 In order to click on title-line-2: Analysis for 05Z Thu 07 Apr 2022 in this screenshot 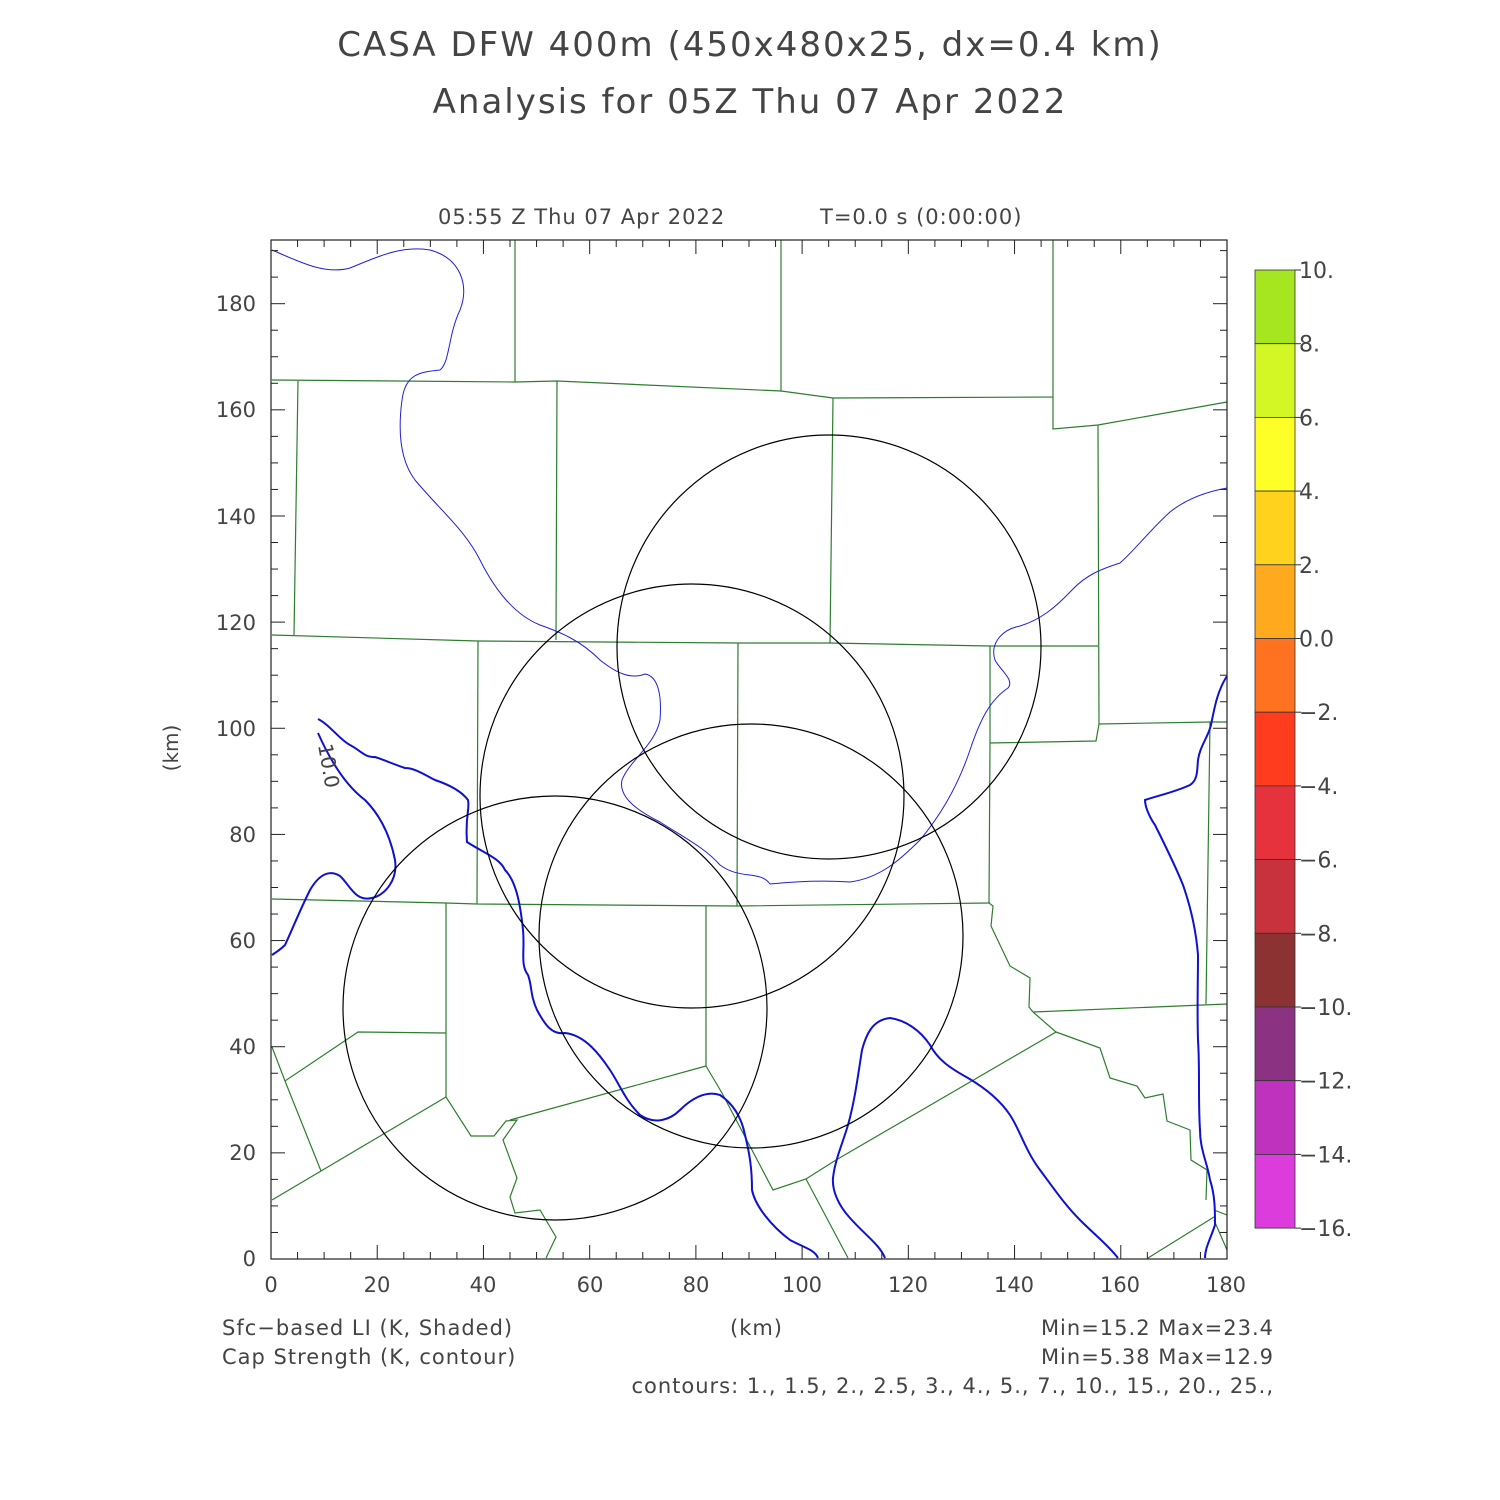, I will do `click(750, 102)`.